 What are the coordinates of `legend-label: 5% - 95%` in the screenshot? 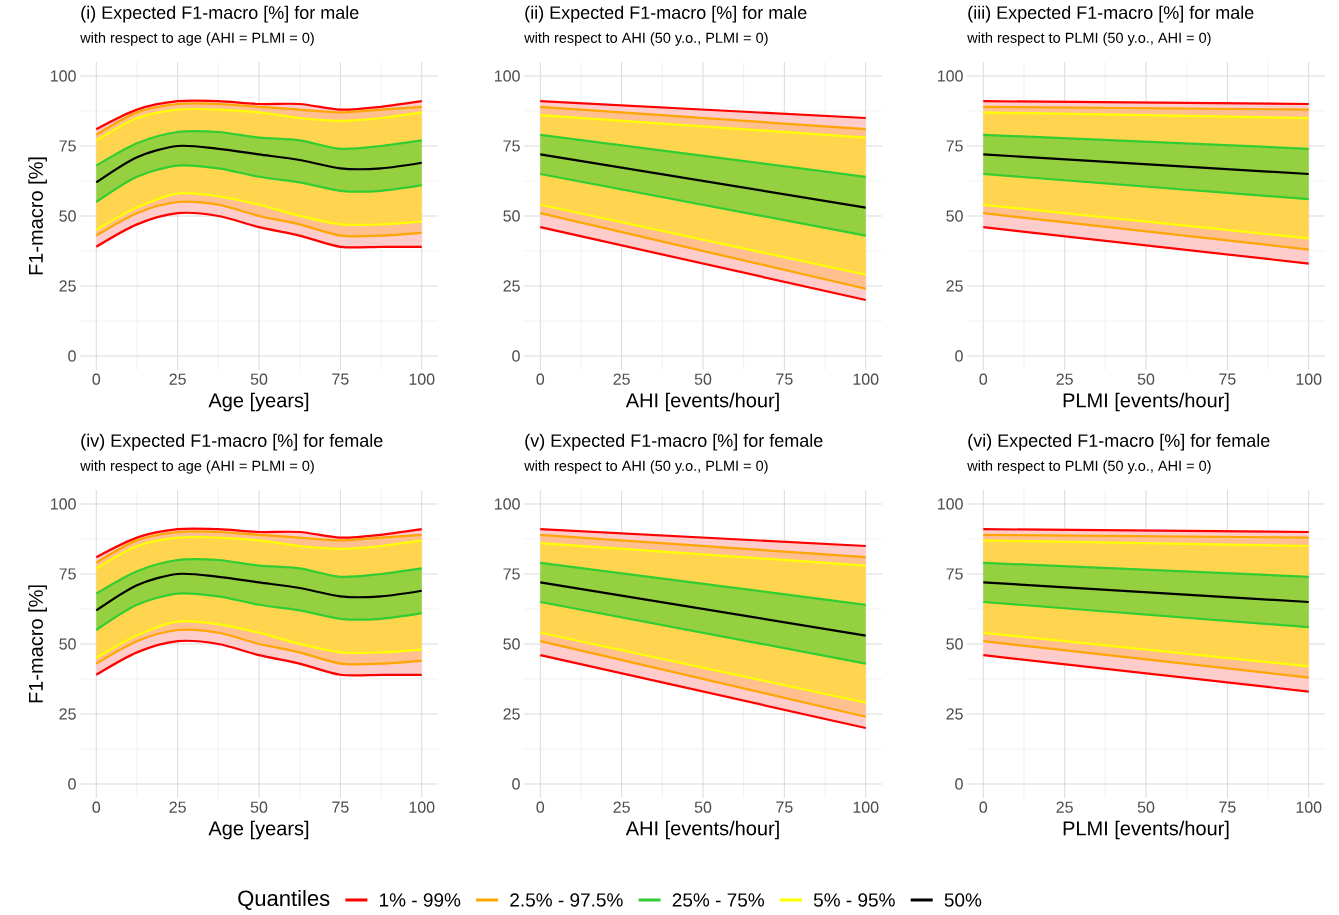 It's located at (854, 900).